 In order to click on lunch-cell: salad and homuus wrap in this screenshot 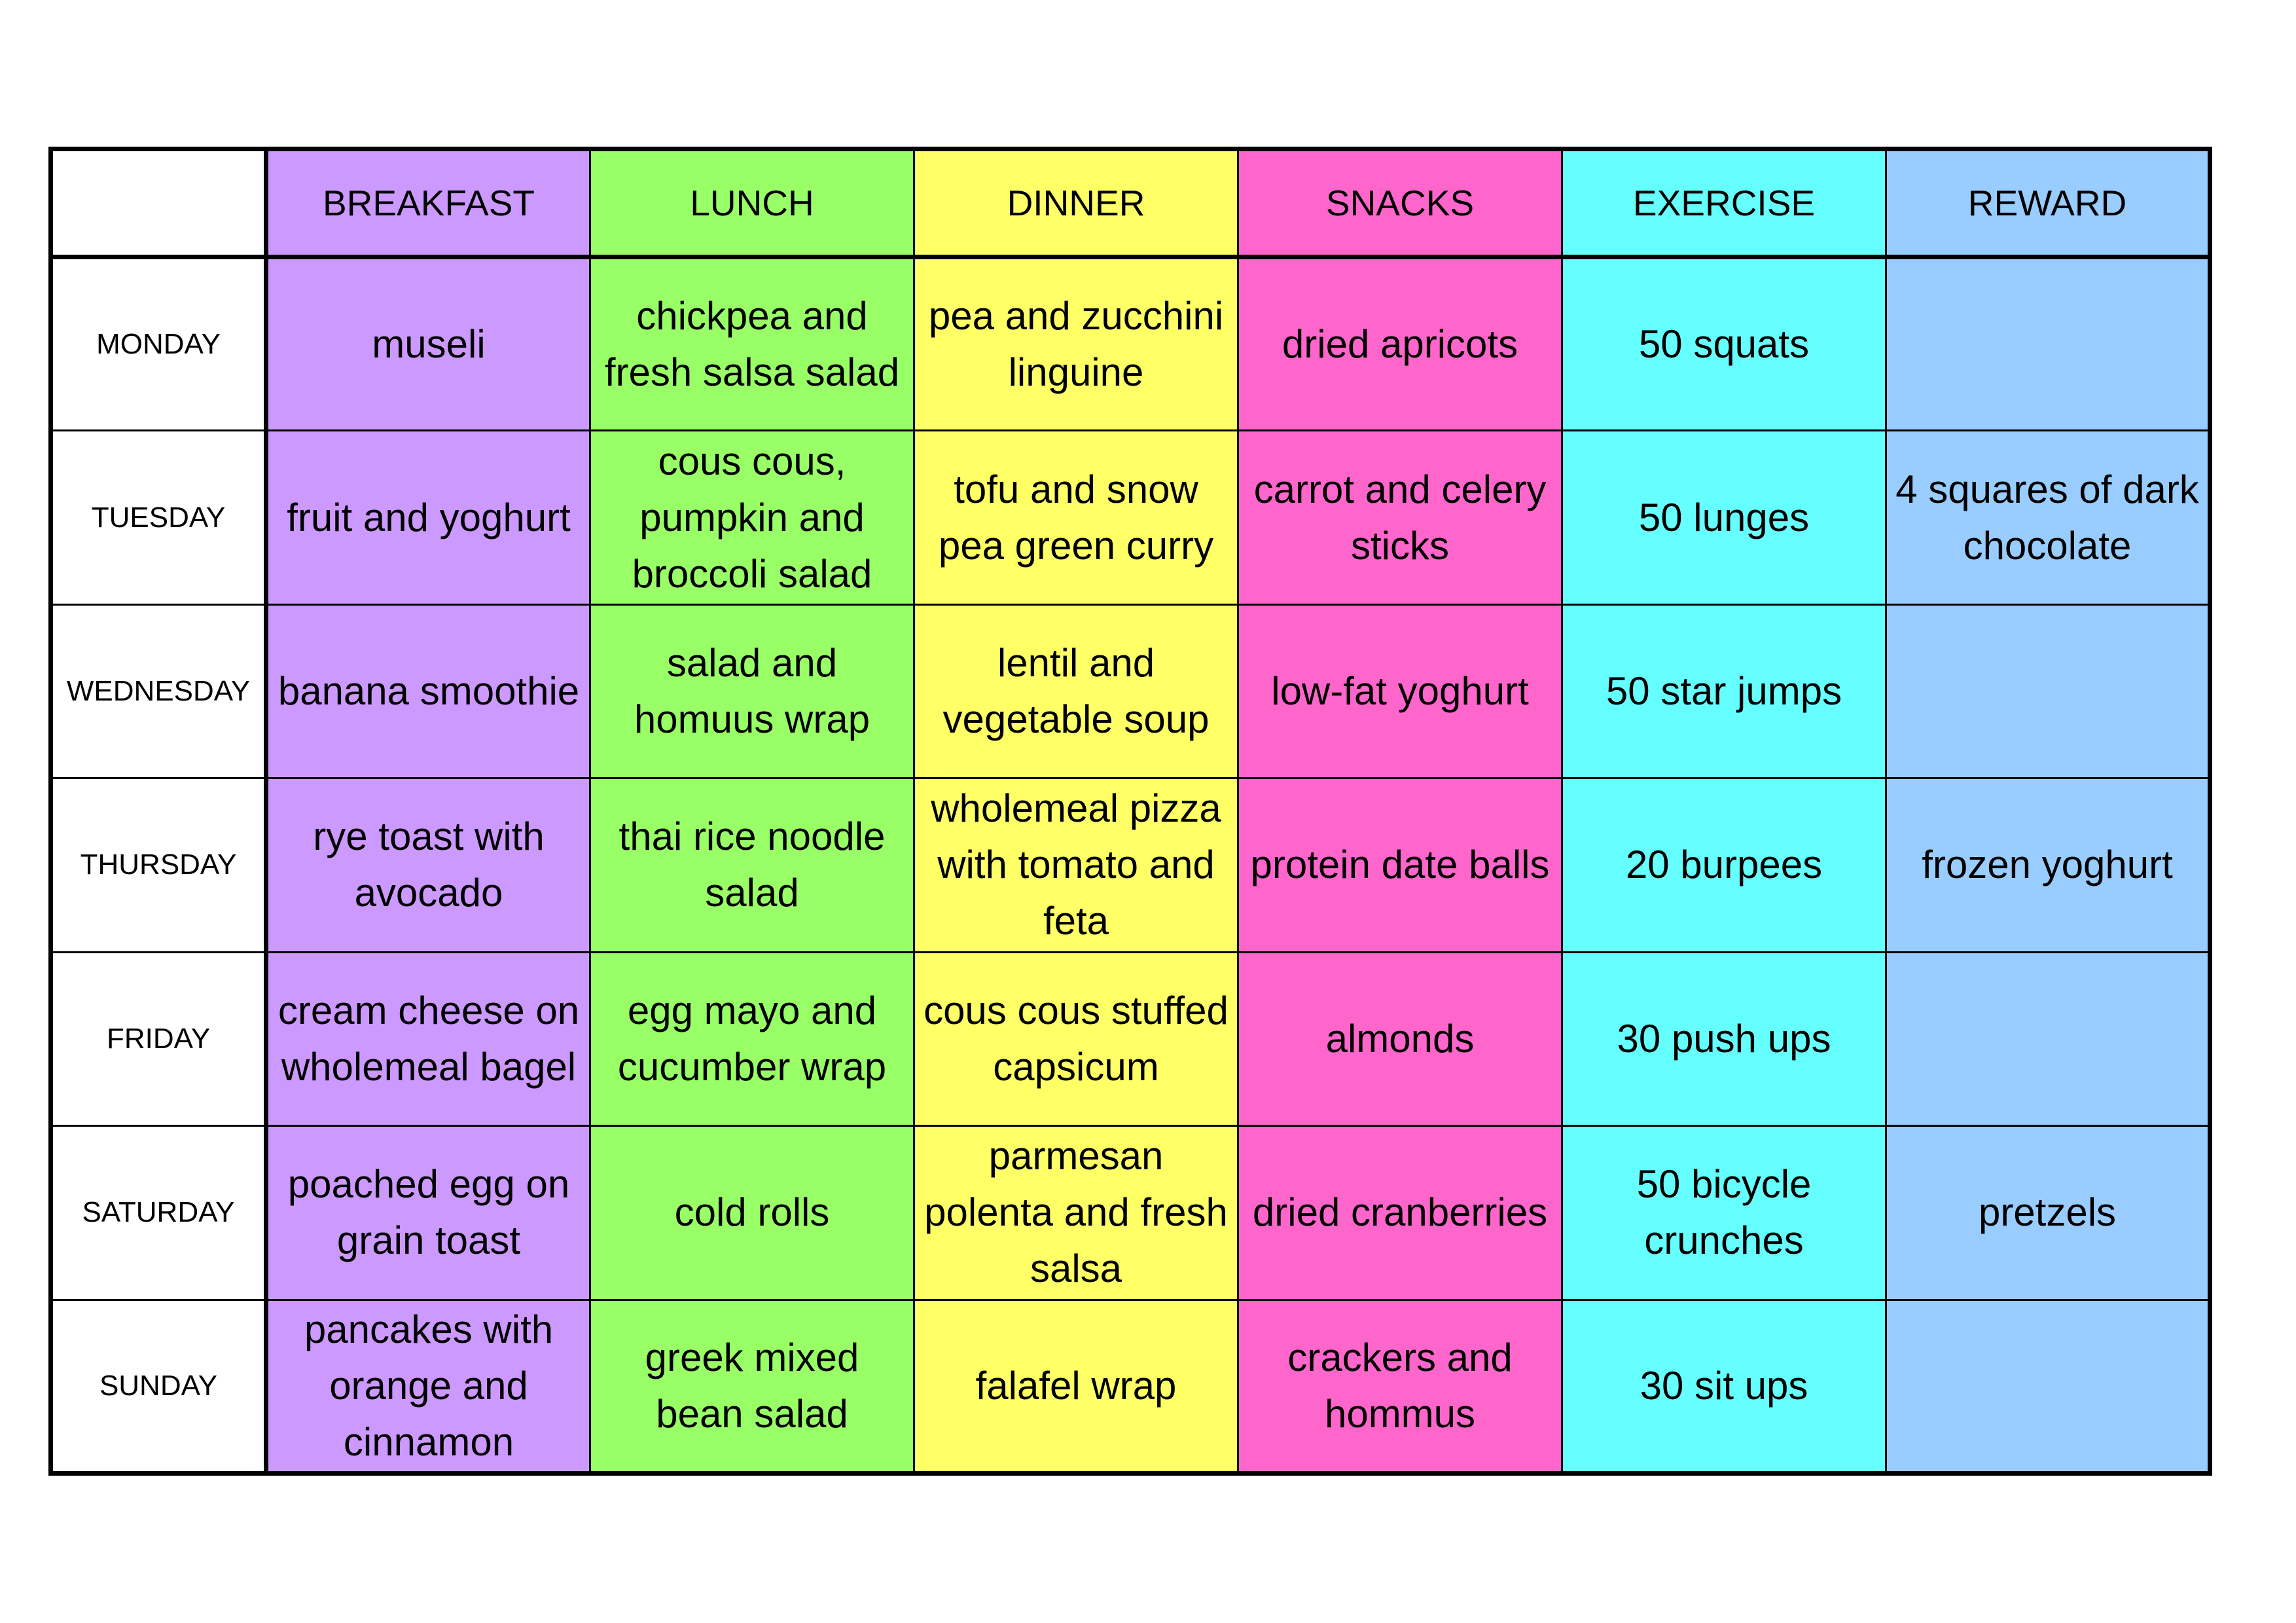, I will do `click(752, 691)`.